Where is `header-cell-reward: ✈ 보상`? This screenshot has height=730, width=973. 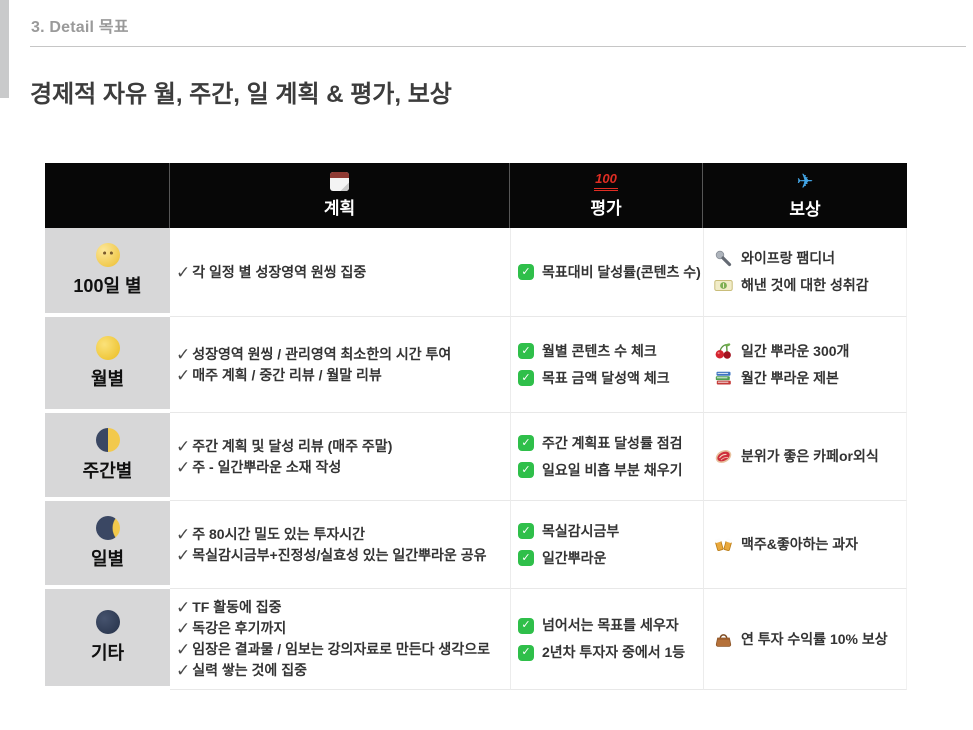 header-cell-reward: ✈ 보상 is located at coordinates (805, 195).